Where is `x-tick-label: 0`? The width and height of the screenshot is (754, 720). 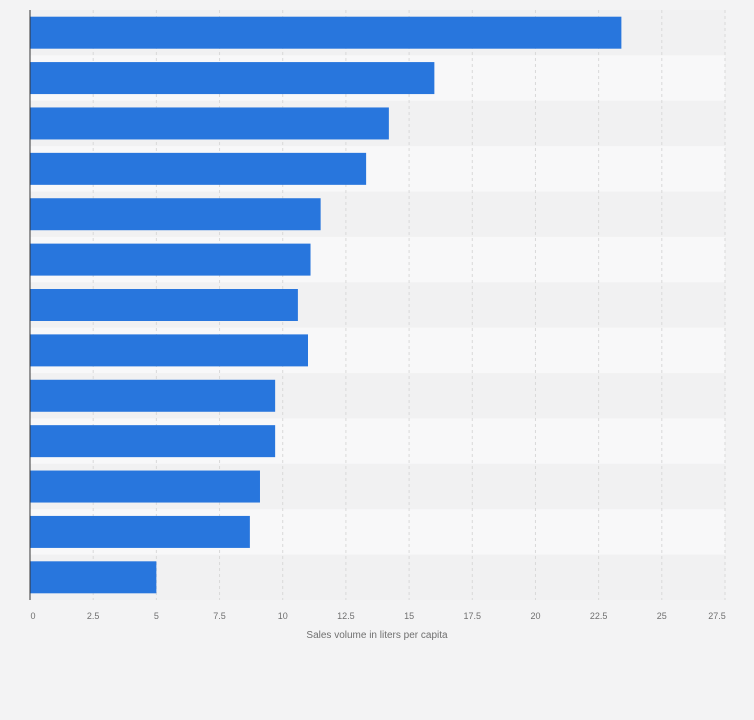
x-tick-label: 0 is located at coordinates (32, 616).